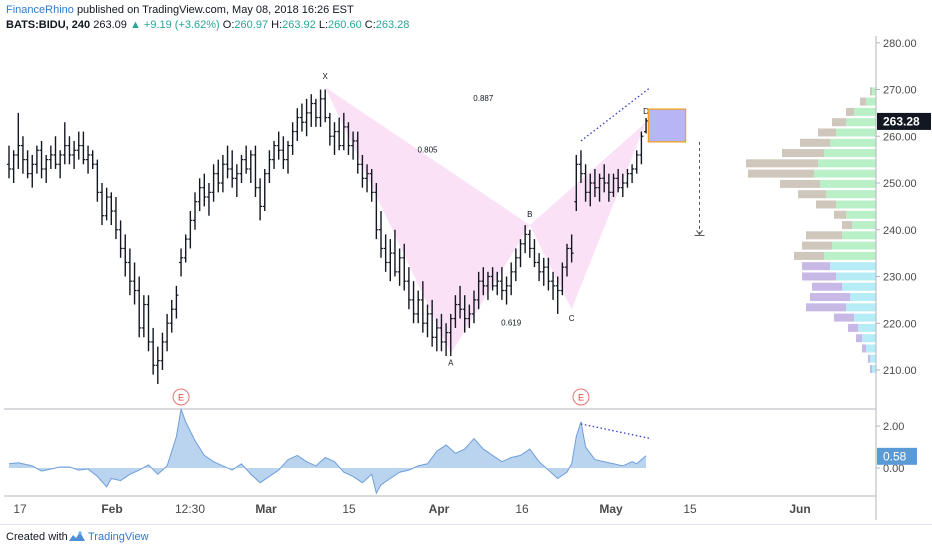  What do you see at coordinates (893, 427) in the screenshot?
I see `osc-tick-label: 2.00` at bounding box center [893, 427].